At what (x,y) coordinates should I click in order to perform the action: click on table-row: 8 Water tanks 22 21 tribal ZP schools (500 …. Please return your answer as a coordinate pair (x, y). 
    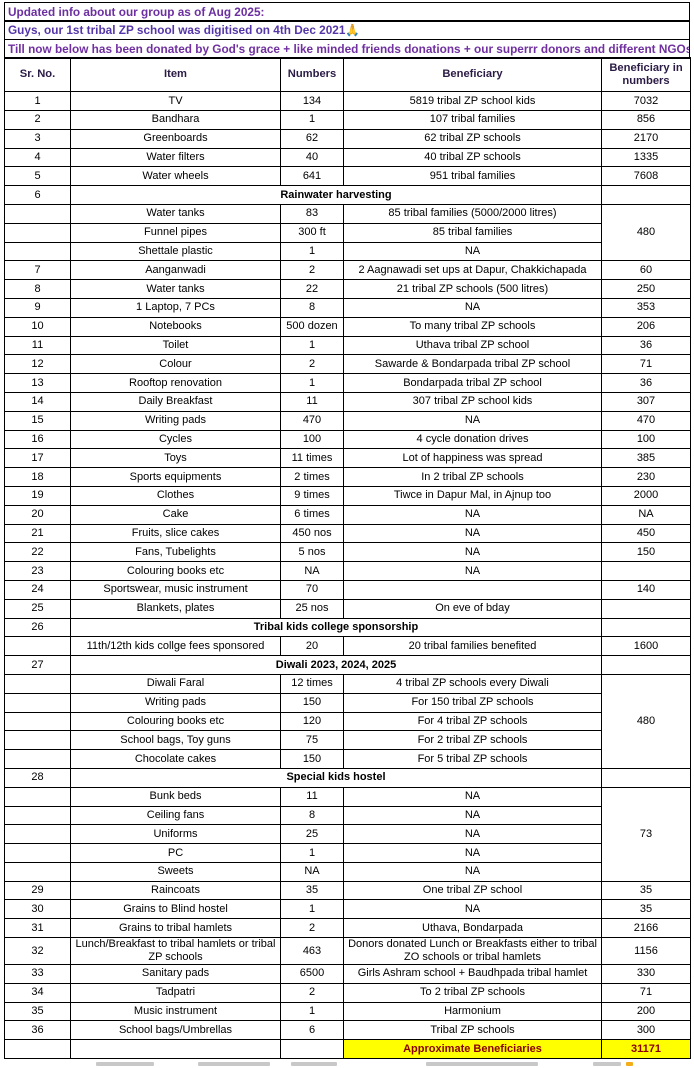
    Looking at the image, I should click on (347, 289).